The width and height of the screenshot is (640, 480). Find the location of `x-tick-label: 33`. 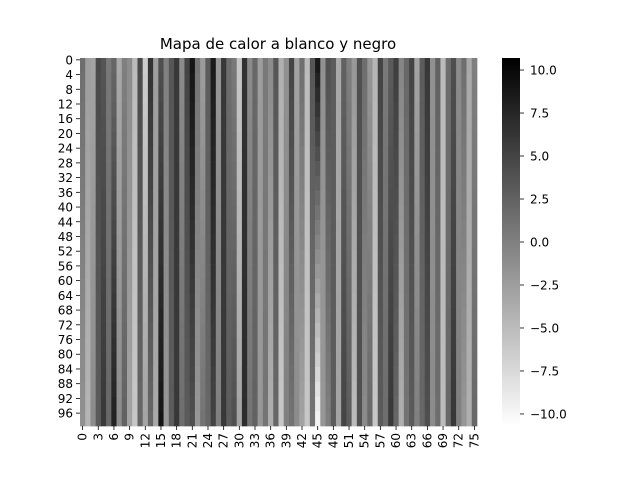

x-tick-label: 33 is located at coordinates (255, 440).